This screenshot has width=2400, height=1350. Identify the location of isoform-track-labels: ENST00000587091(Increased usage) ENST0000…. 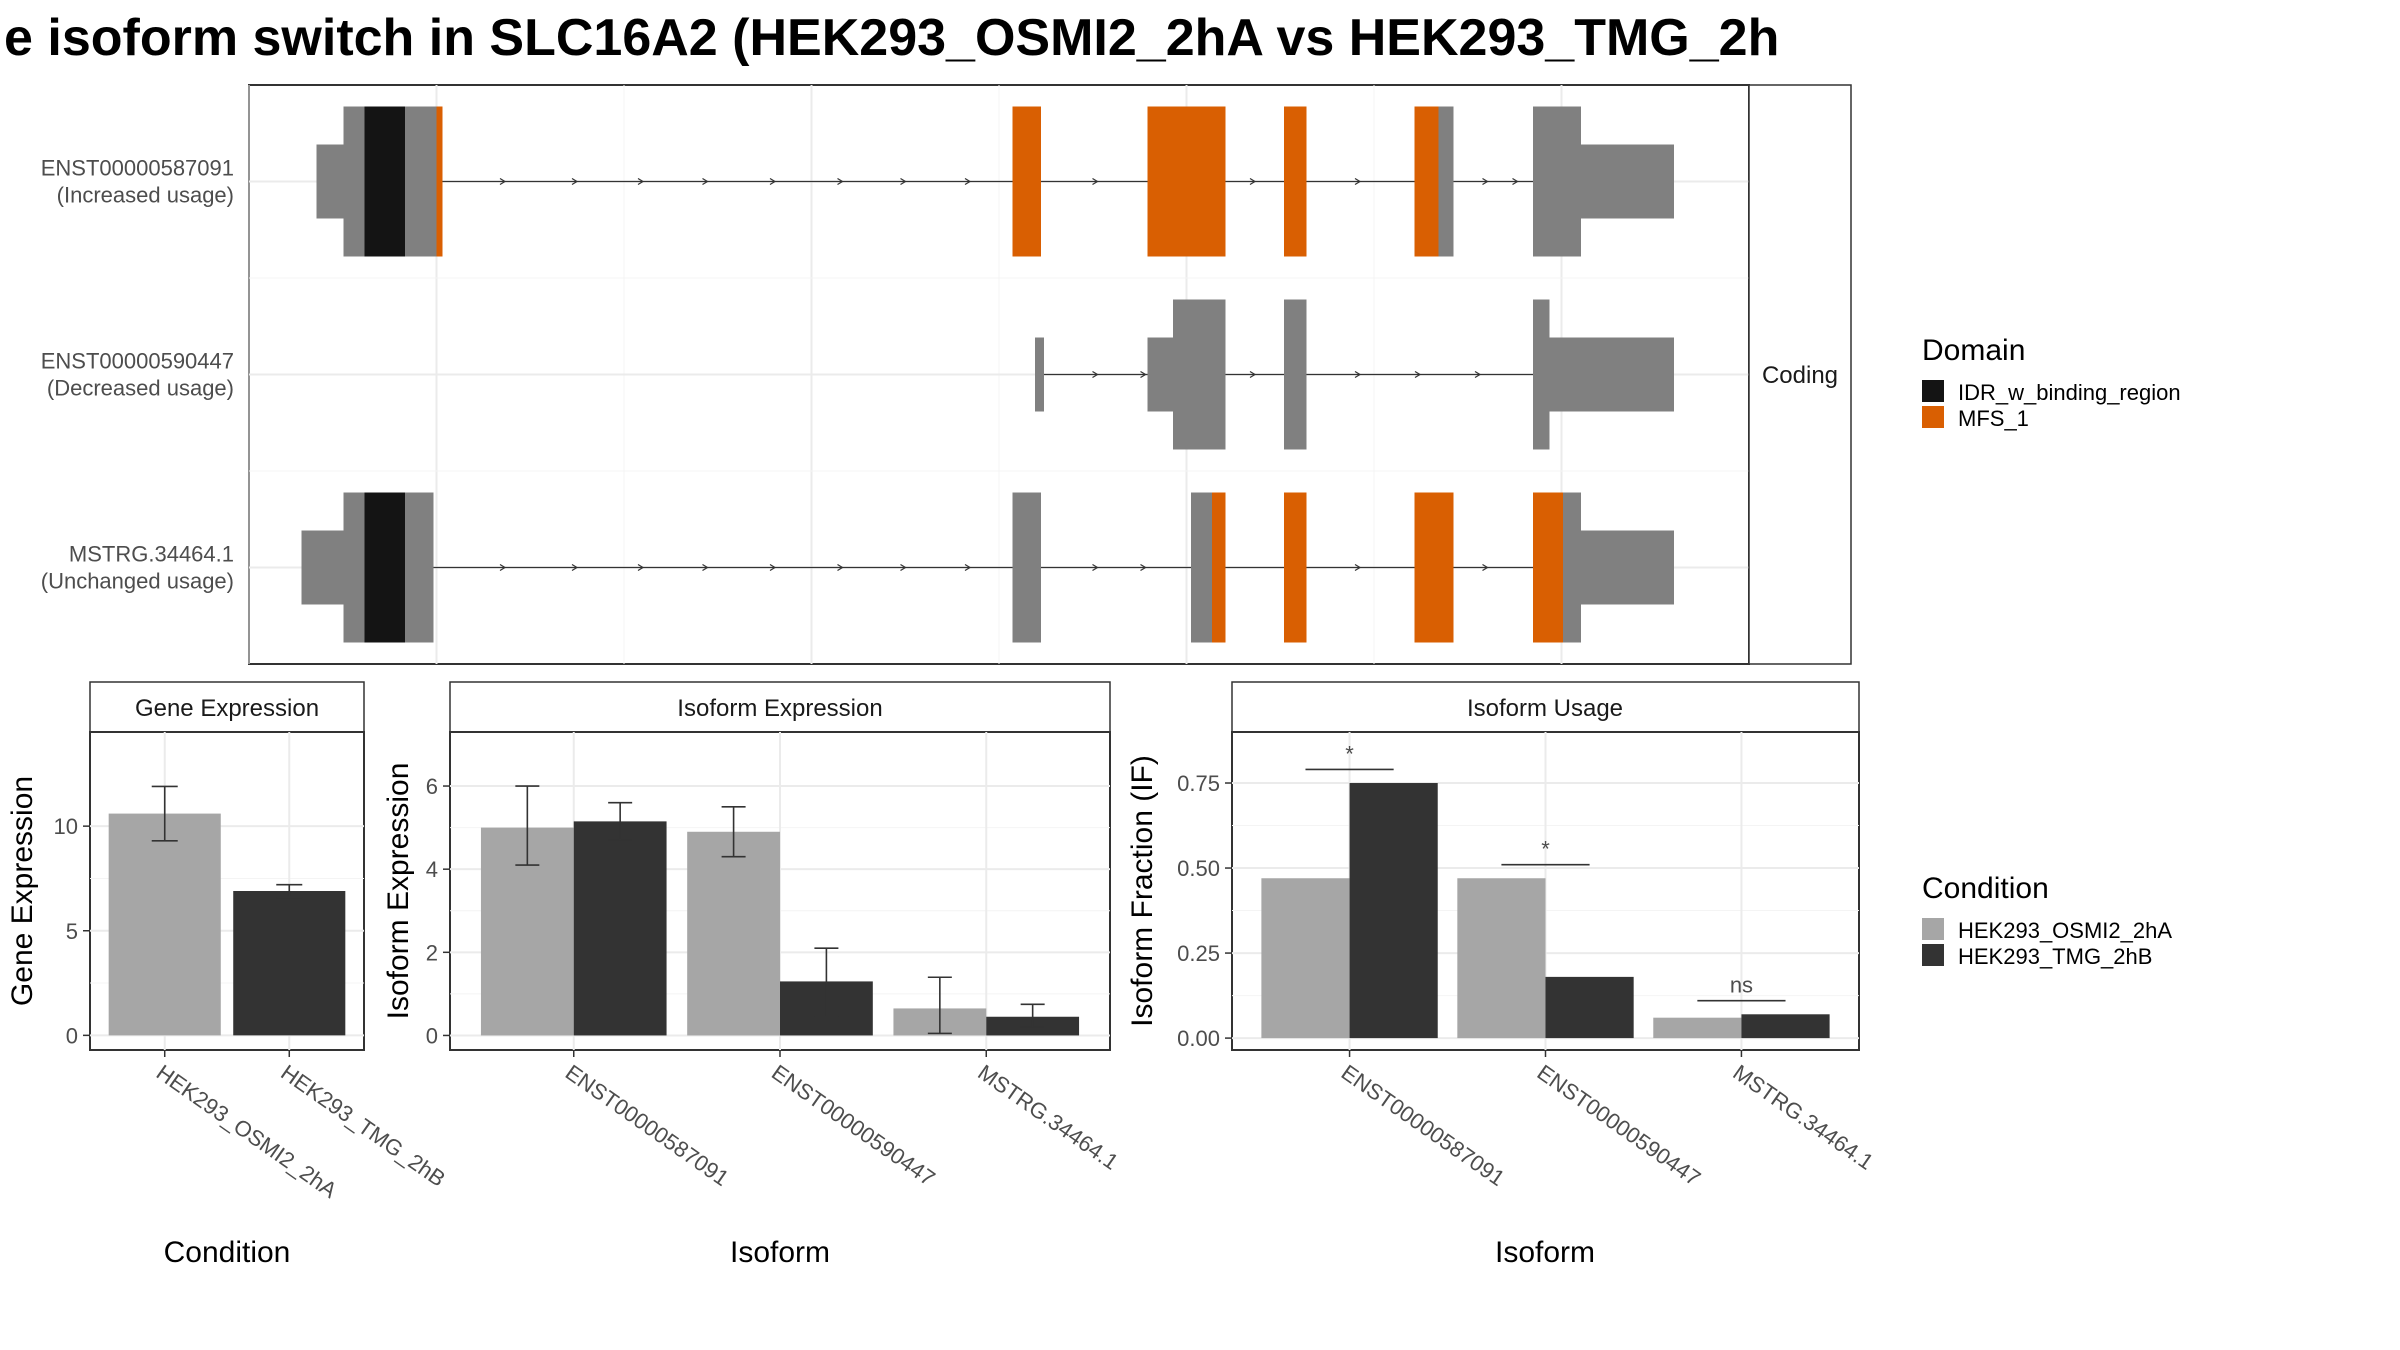
(137, 375).